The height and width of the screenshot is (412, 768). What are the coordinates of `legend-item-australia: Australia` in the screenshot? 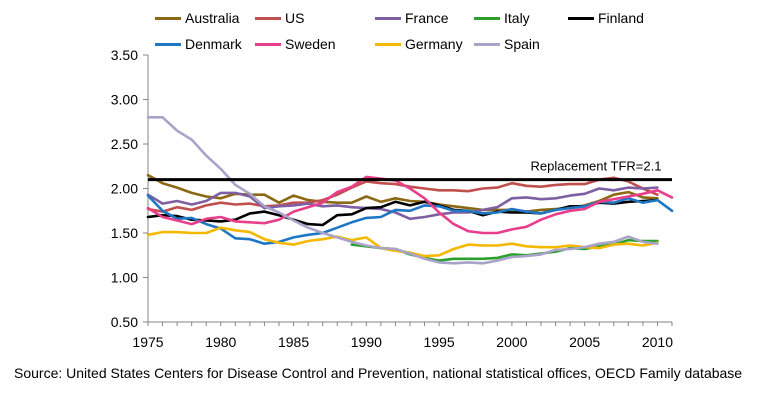 It's located at (197, 18).